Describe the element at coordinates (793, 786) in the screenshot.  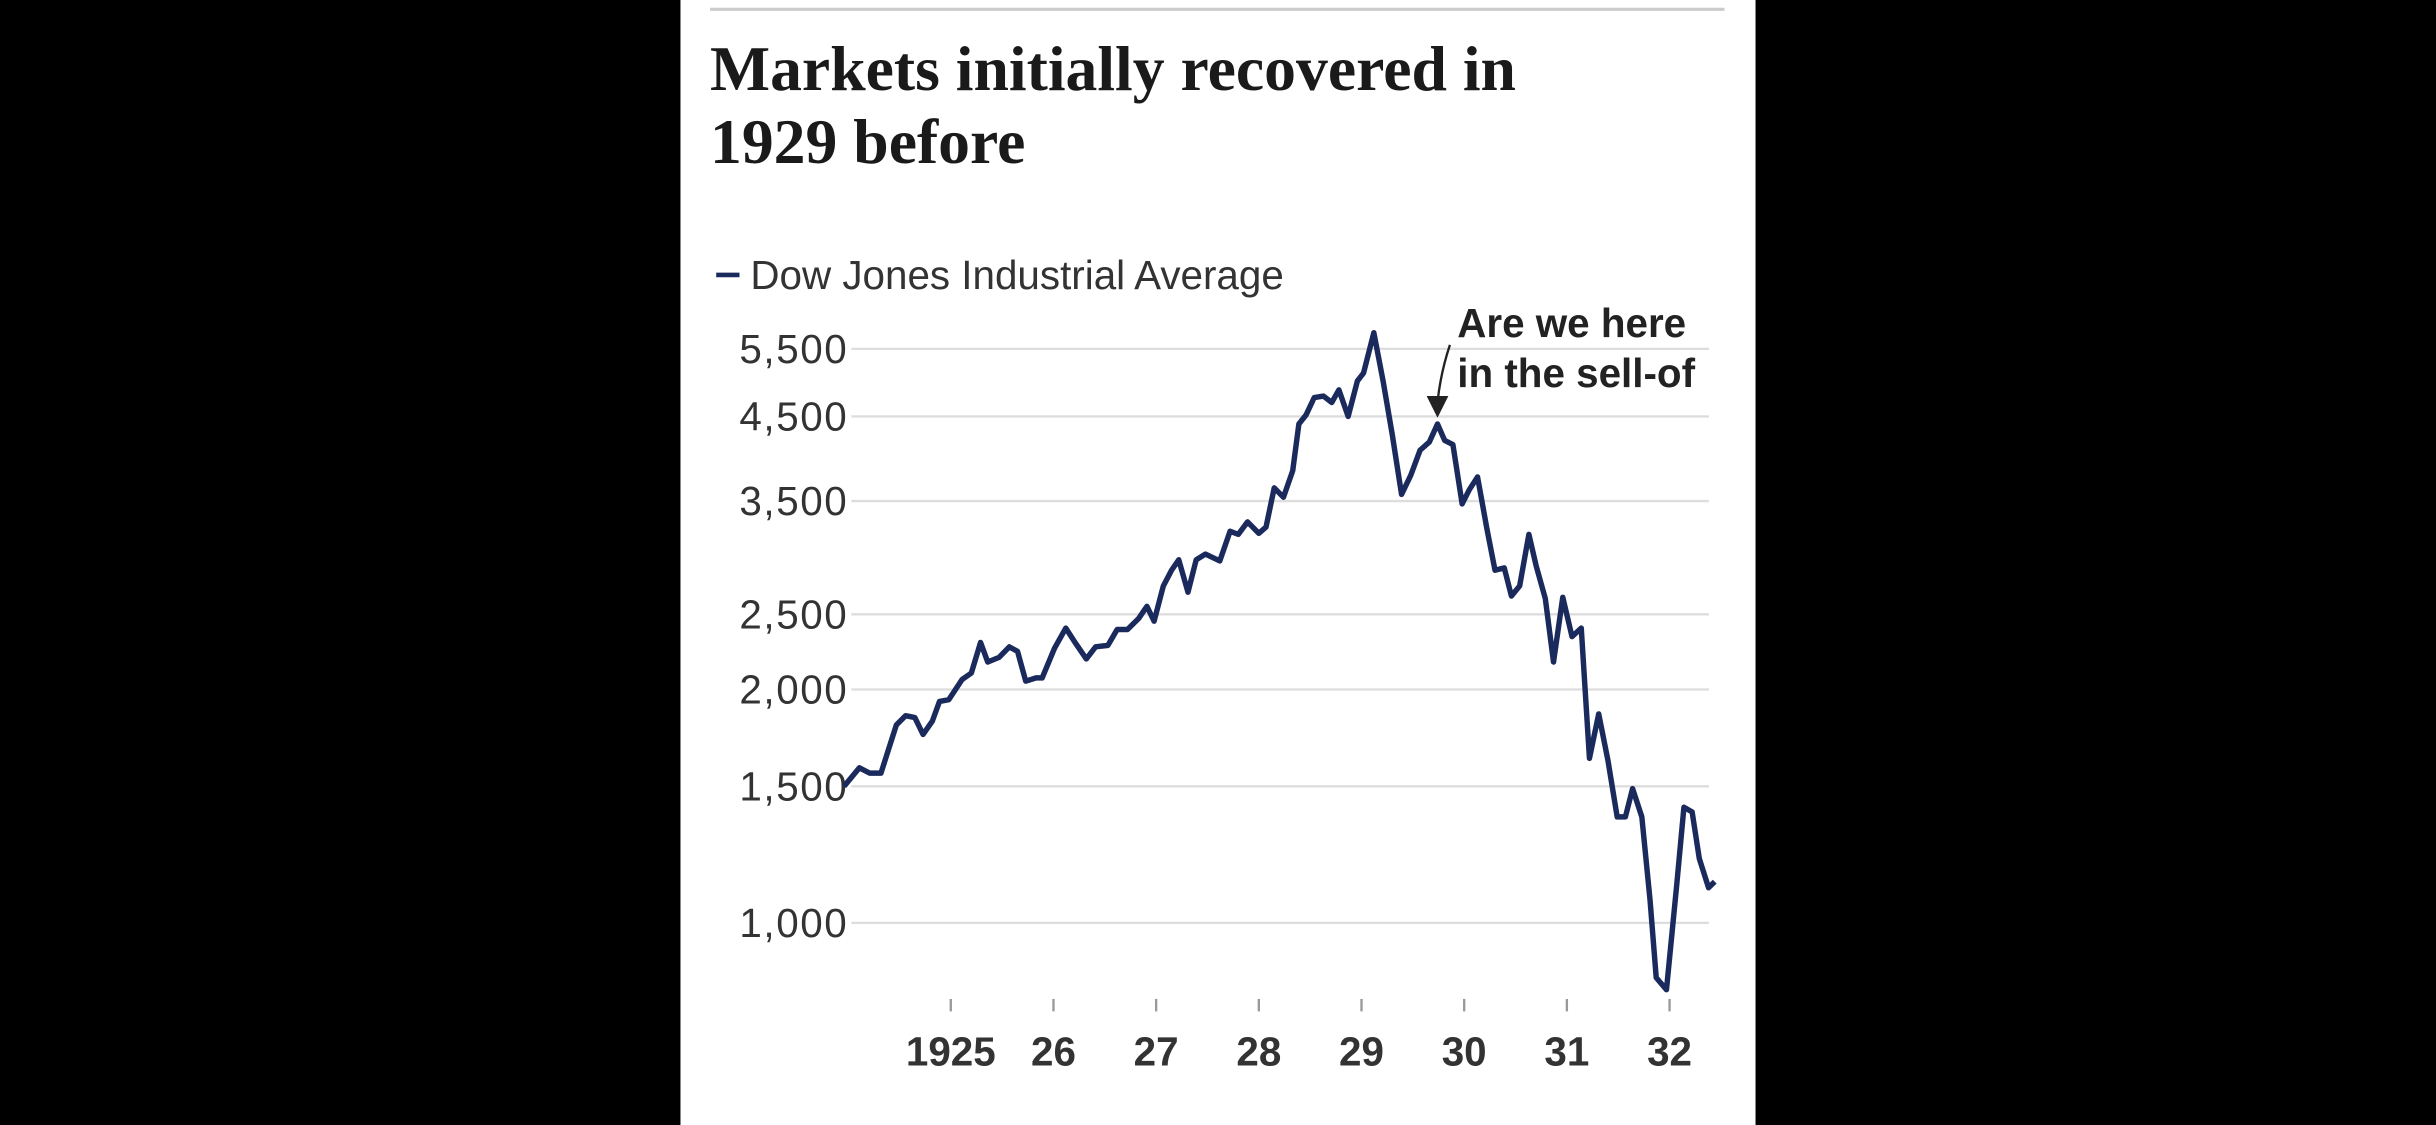
I see `y-tick-label: 1,500` at that location.